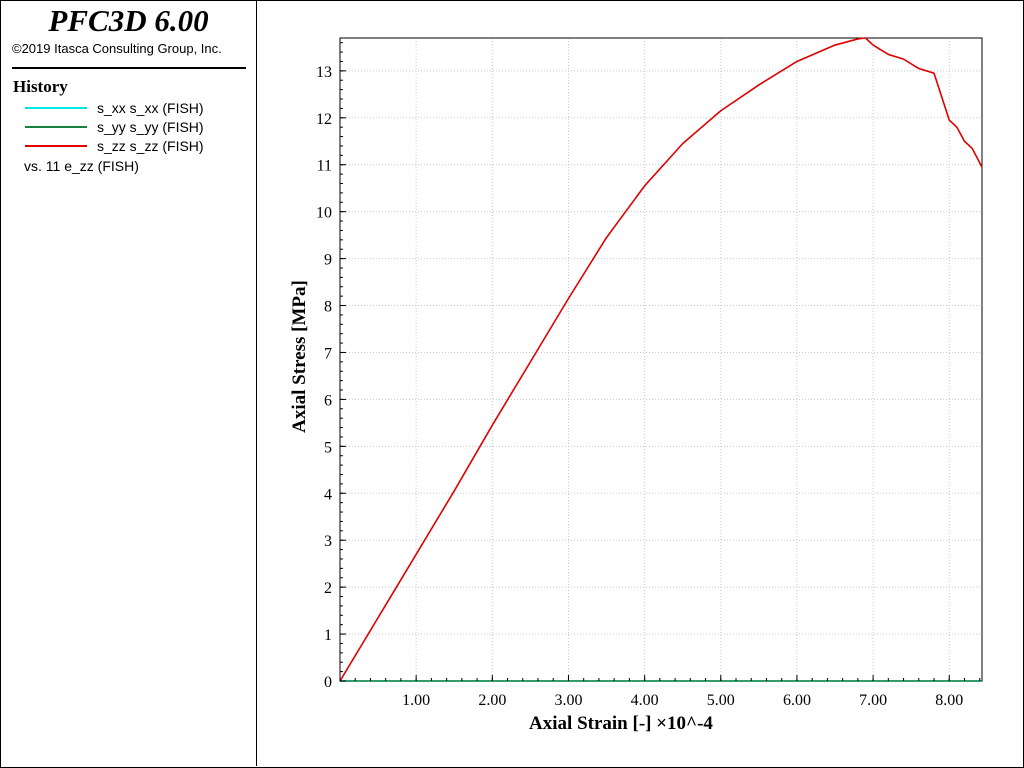 Image resolution: width=1024 pixels, height=768 pixels. What do you see at coordinates (150, 127) in the screenshot?
I see `legend-label-s-yy: s_yy s_yy (FISH)` at bounding box center [150, 127].